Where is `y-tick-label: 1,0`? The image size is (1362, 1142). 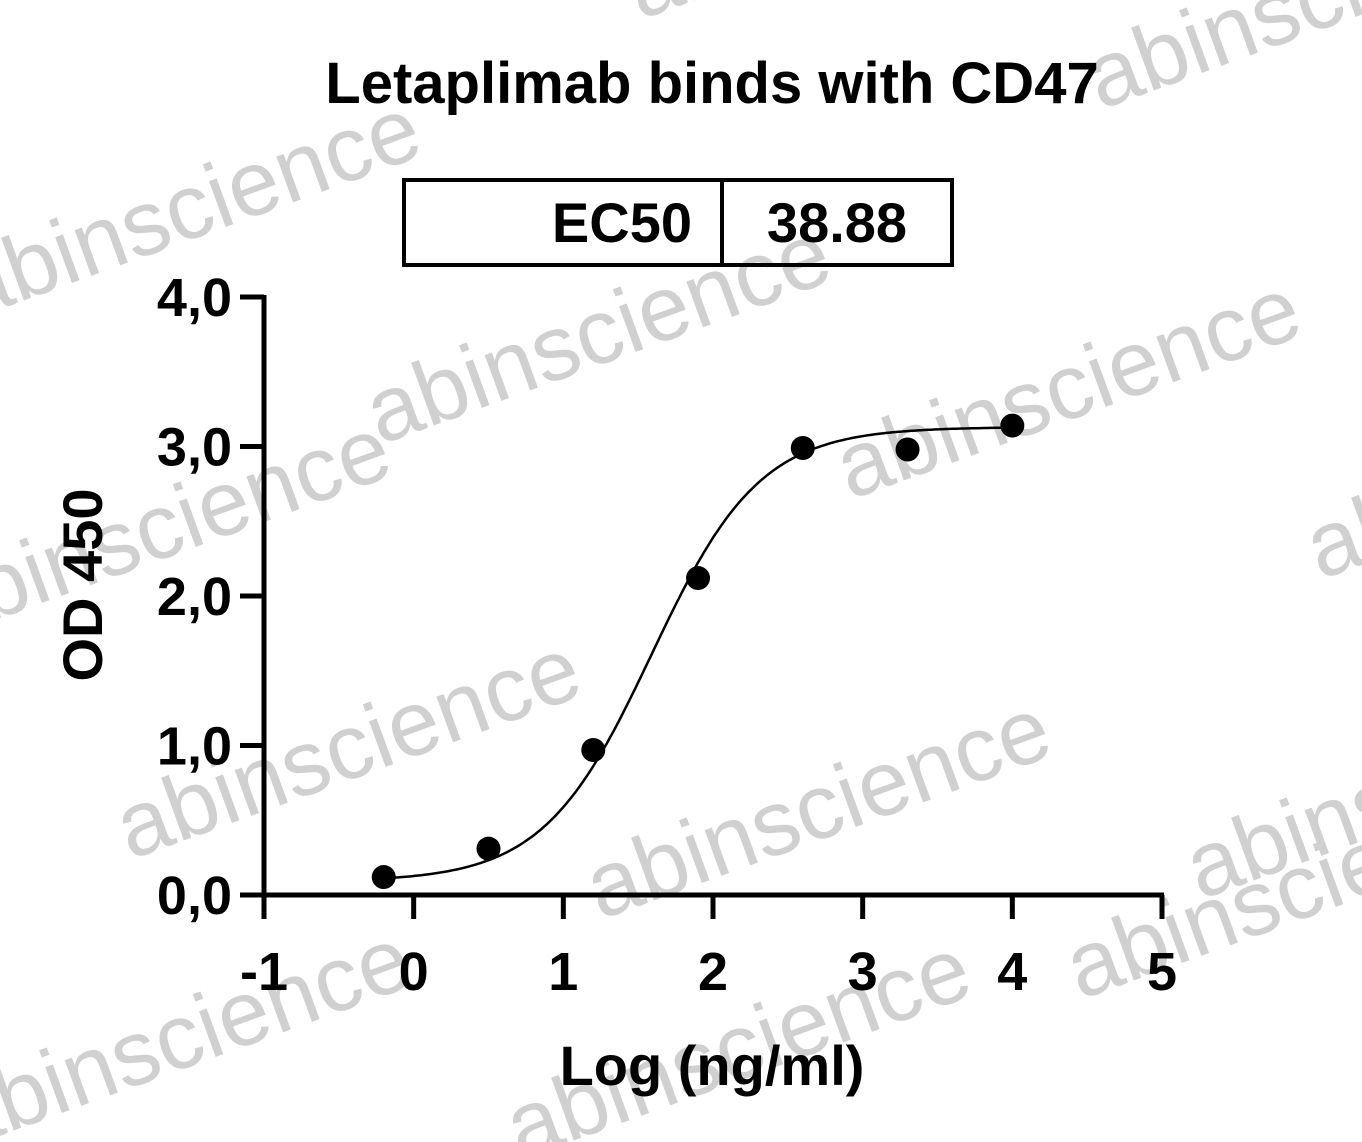 y-tick-label: 1,0 is located at coordinates (194, 747).